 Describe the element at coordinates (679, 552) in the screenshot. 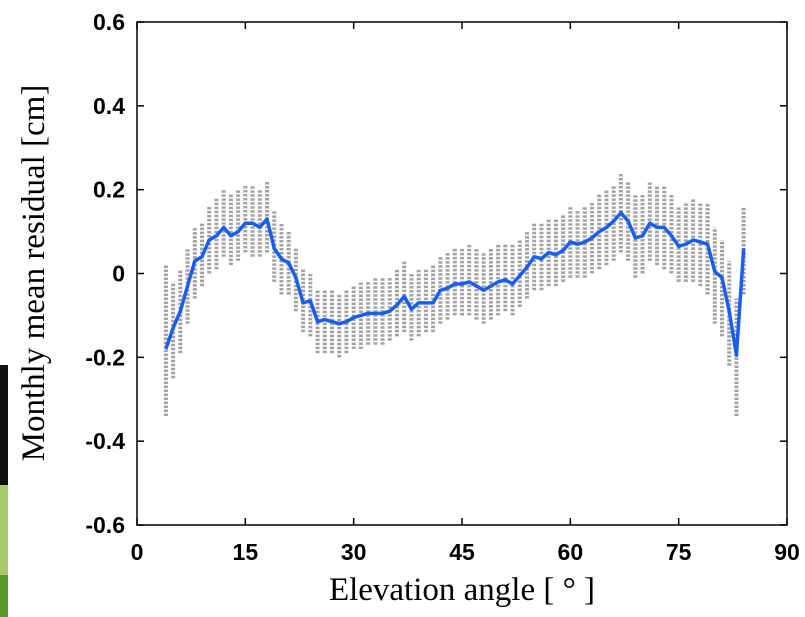

I see `x-tick-label: 75` at that location.